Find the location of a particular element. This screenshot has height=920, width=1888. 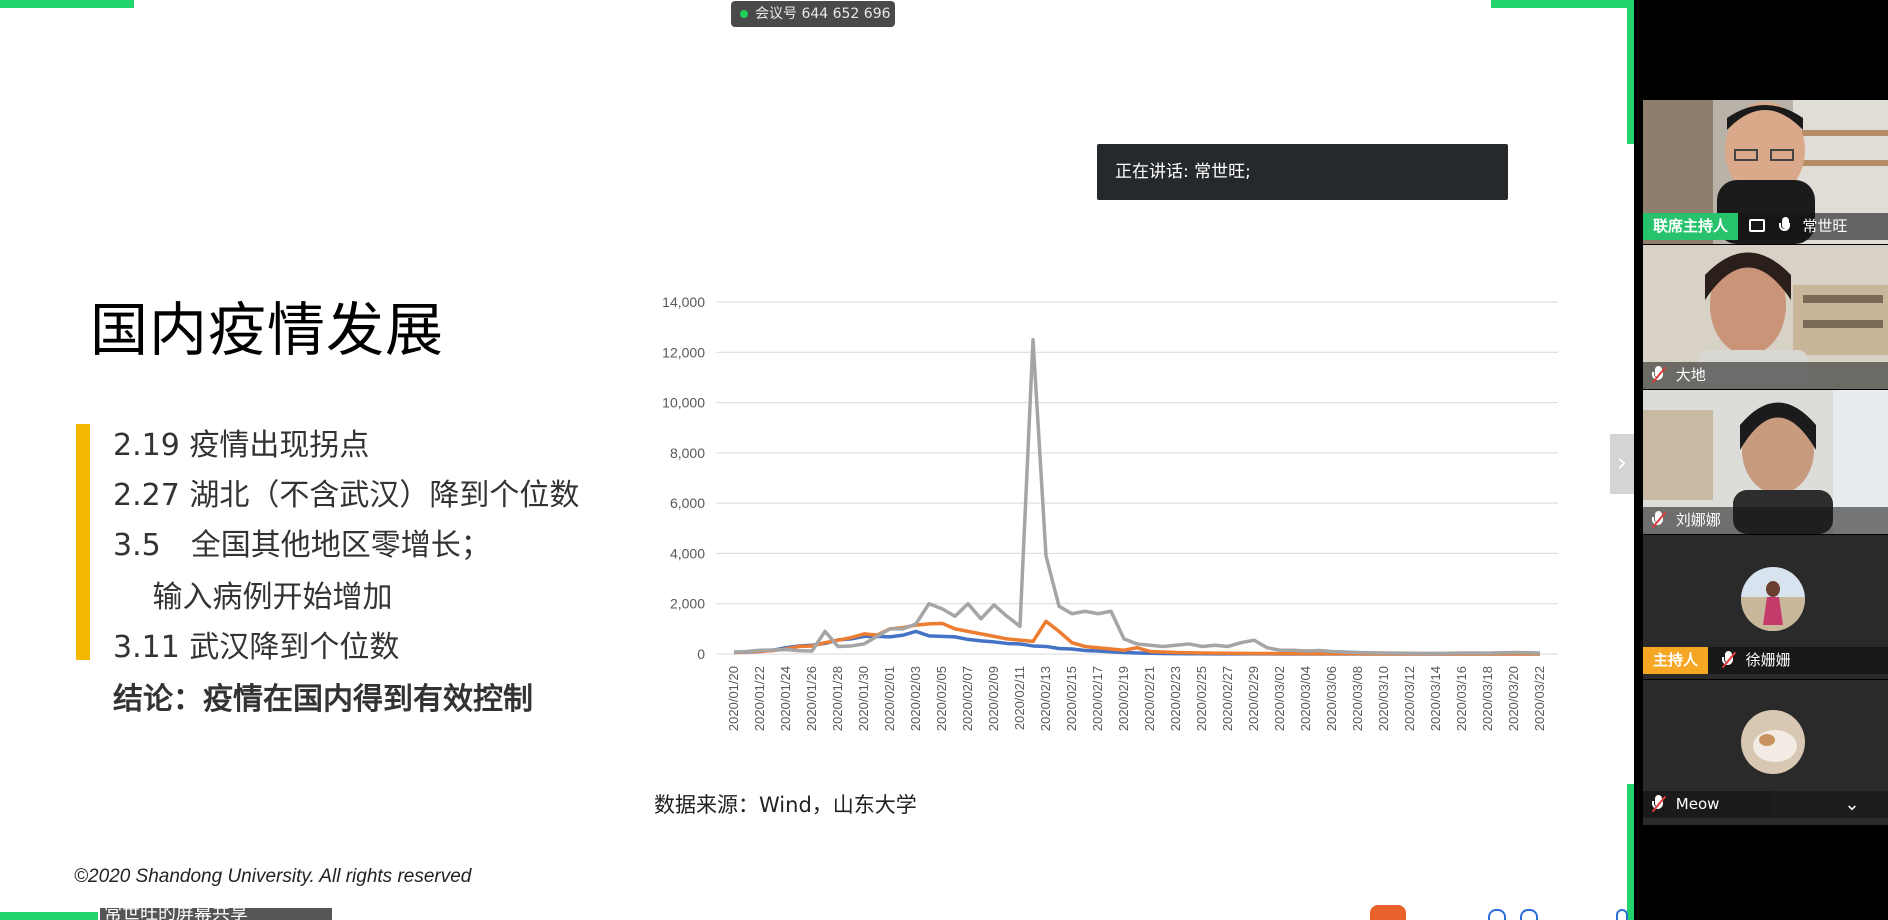

slide-title: 国内疫情发展 is located at coordinates (267, 330).